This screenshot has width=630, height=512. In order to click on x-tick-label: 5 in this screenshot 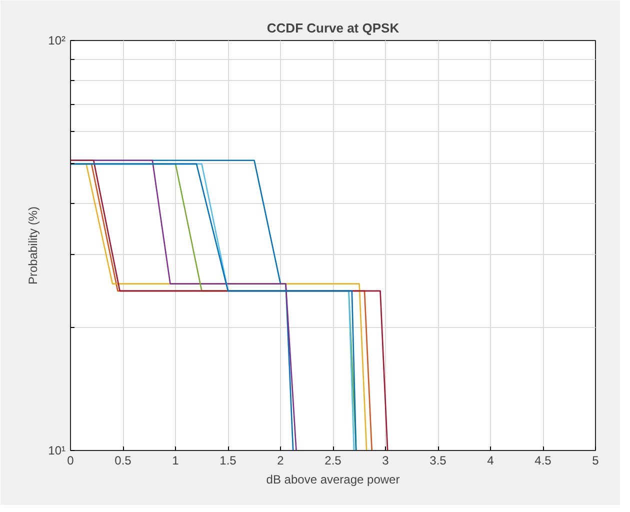, I will do `click(596, 461)`.